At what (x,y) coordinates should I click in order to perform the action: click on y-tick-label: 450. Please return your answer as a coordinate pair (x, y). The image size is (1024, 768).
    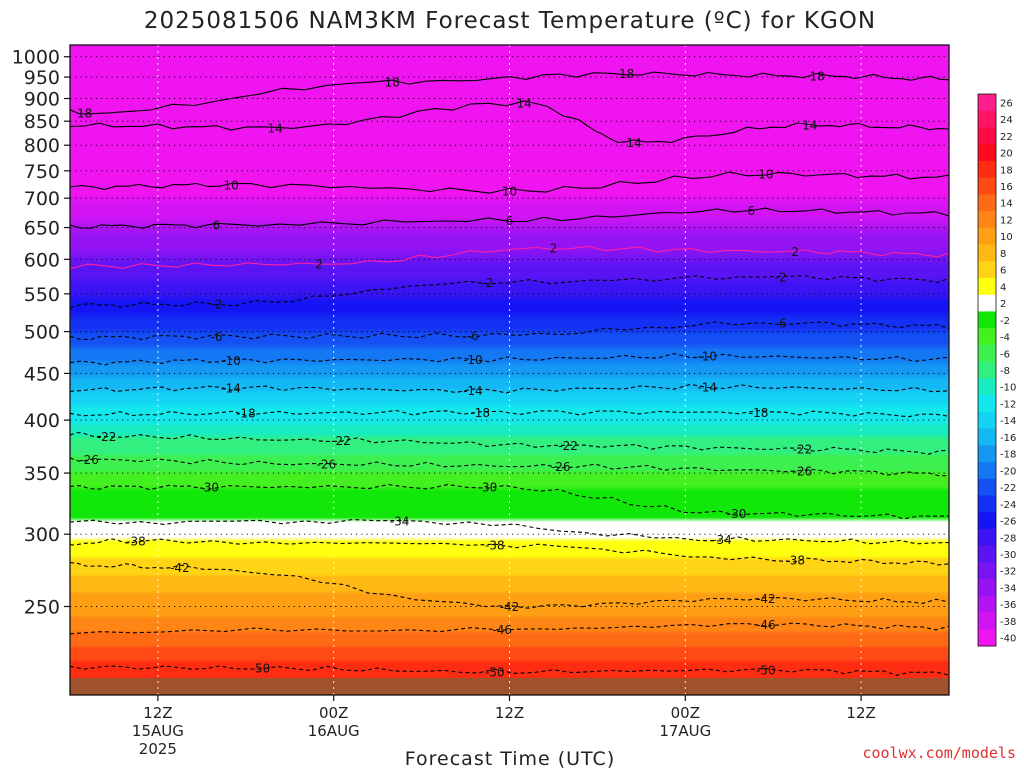
    Looking at the image, I should click on (42, 374).